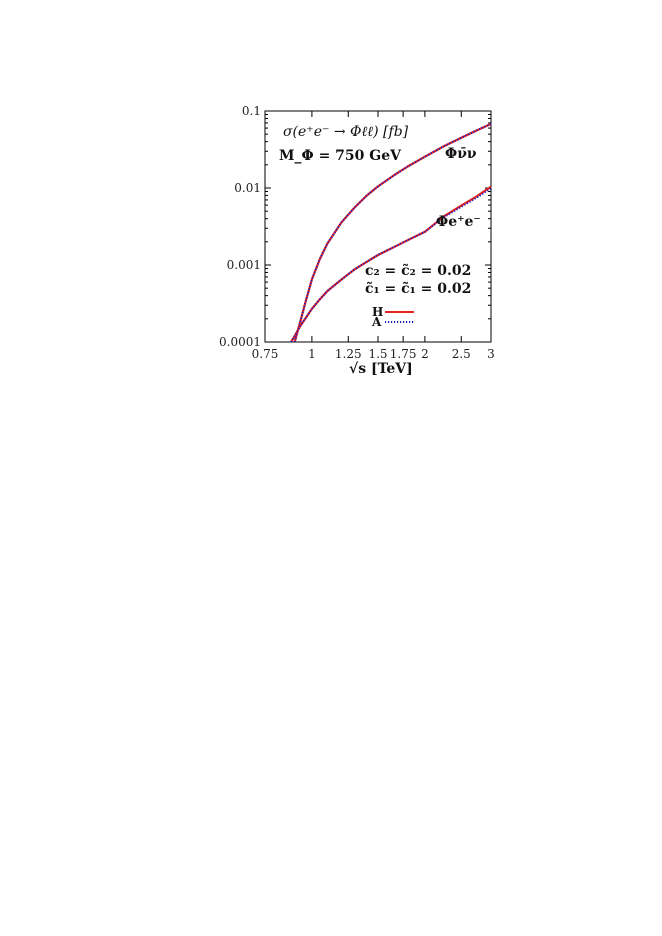  I want to click on legend-label-a: A, so click(376, 322).